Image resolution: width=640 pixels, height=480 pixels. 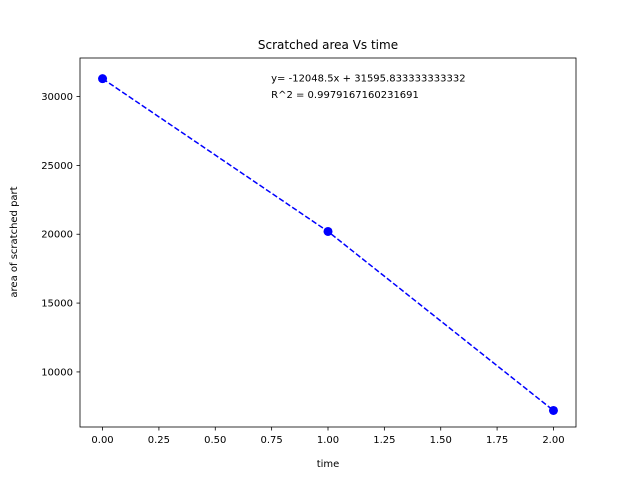 What do you see at coordinates (272, 440) in the screenshot?
I see `x-tick-label: 0.75` at bounding box center [272, 440].